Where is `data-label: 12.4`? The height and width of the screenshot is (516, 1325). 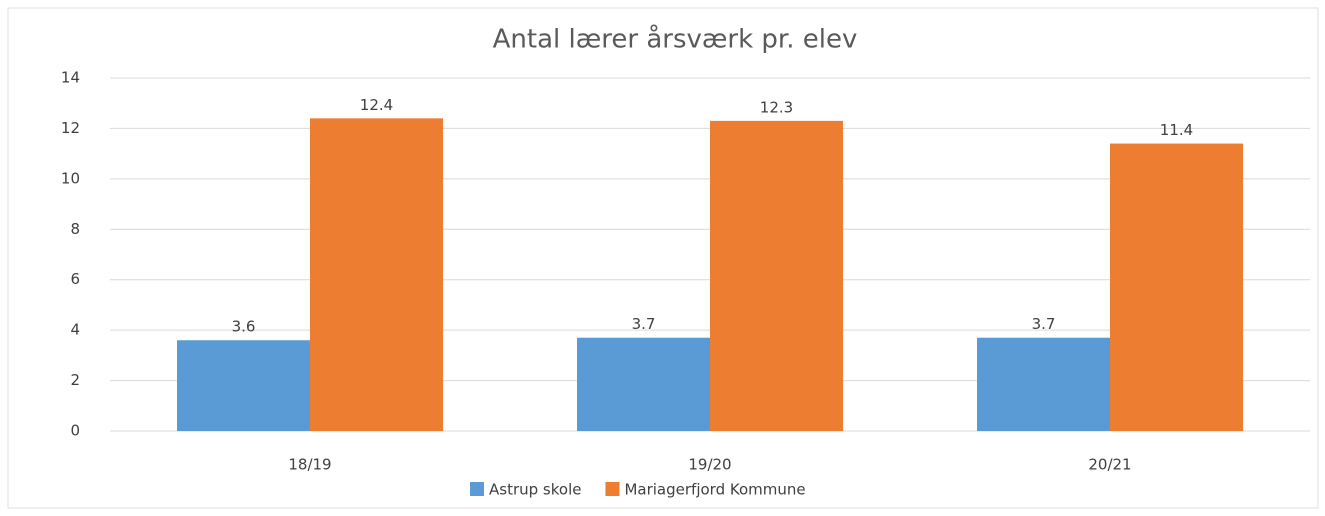 data-label: 12.4 is located at coordinates (376, 105).